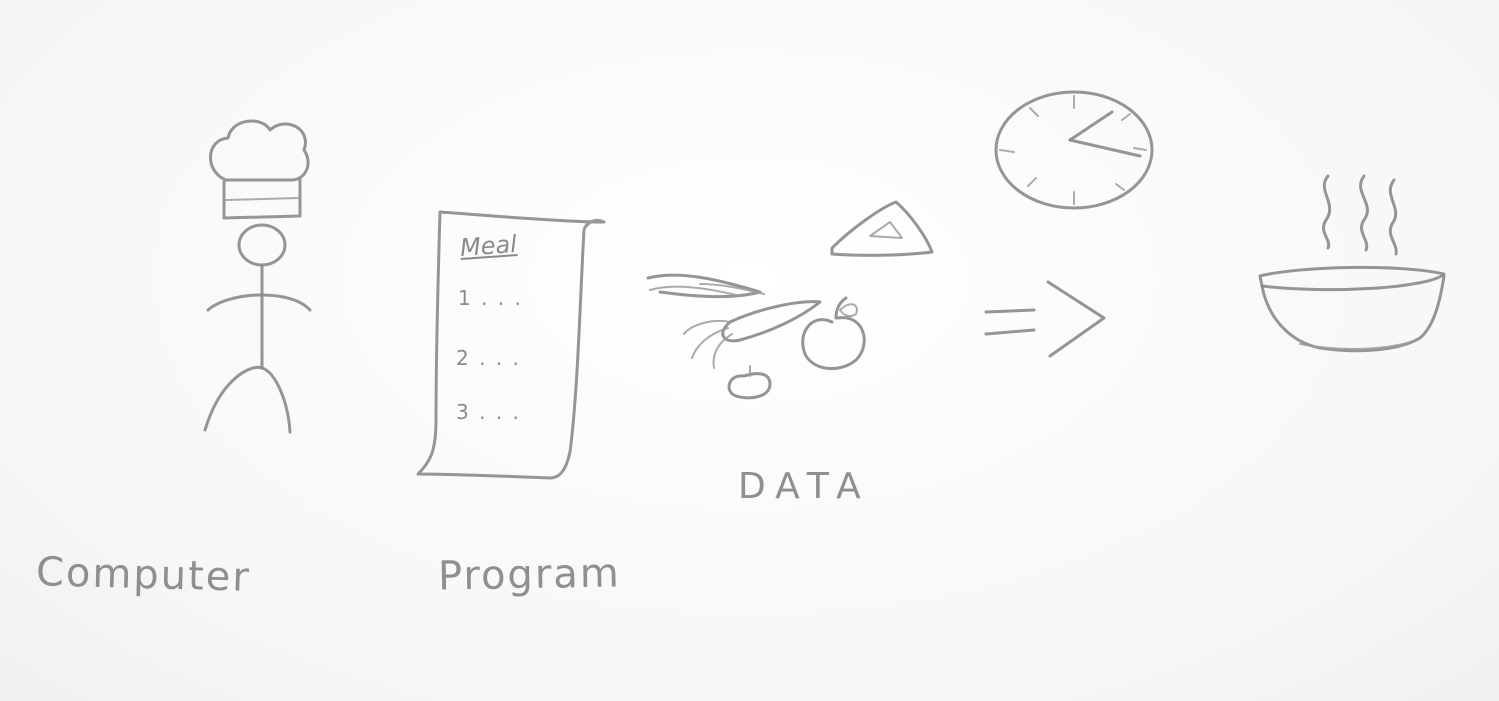 Image resolution: width=1499 pixels, height=701 pixels. Describe the element at coordinates (247, 399) in the screenshot. I see `chef-legs` at that location.